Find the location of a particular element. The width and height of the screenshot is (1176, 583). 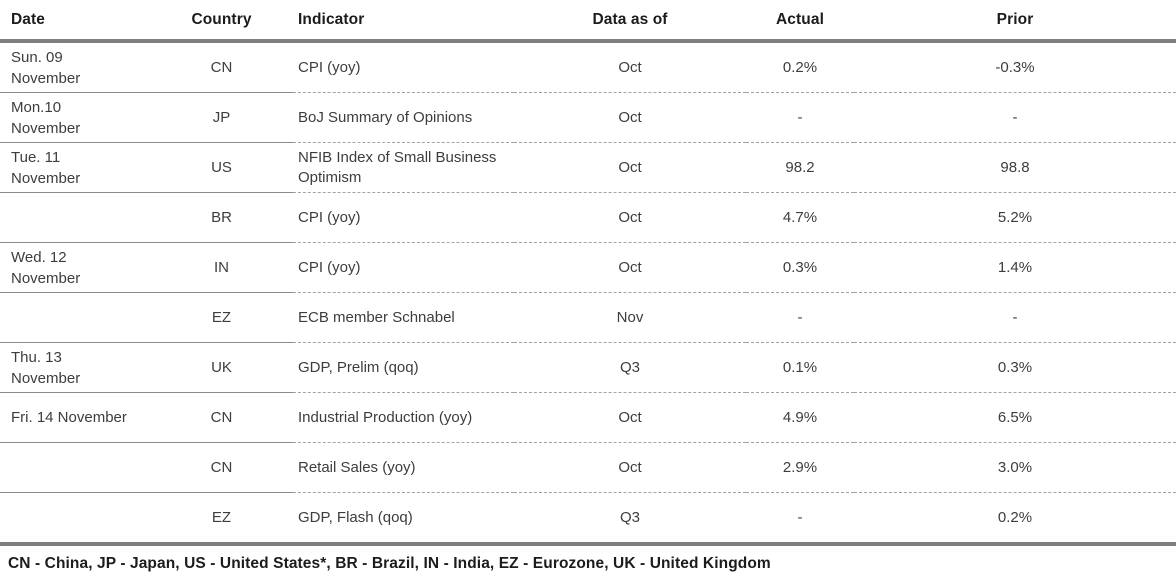

table-row: CN Retail Sales (yoy) Oct 2.9% 3.0% is located at coordinates (588, 467).